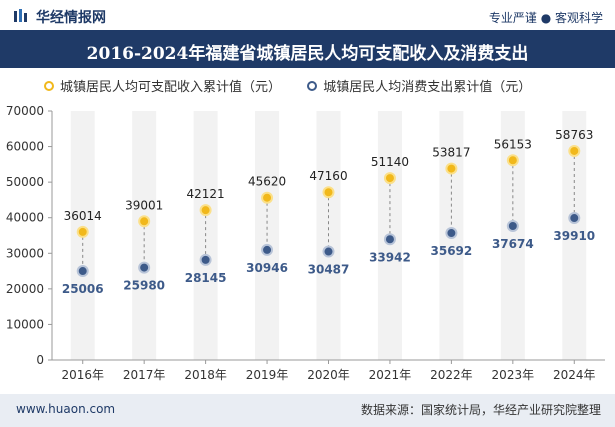 This screenshot has height=427, width=615. Describe the element at coordinates (513, 144) in the screenshot. I see `income-data-label: 56153` at that location.